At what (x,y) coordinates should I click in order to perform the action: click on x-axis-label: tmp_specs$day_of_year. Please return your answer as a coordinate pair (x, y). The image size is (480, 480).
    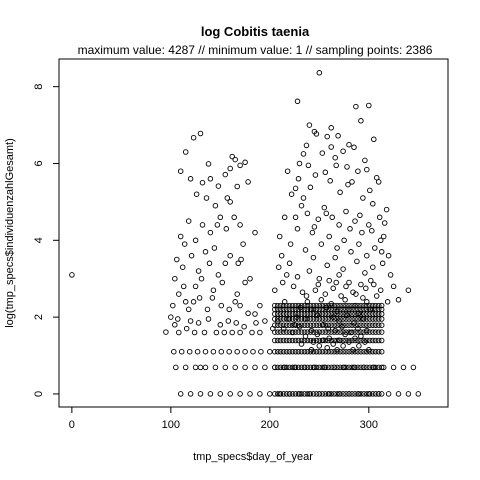
    Looking at the image, I should click on (253, 457).